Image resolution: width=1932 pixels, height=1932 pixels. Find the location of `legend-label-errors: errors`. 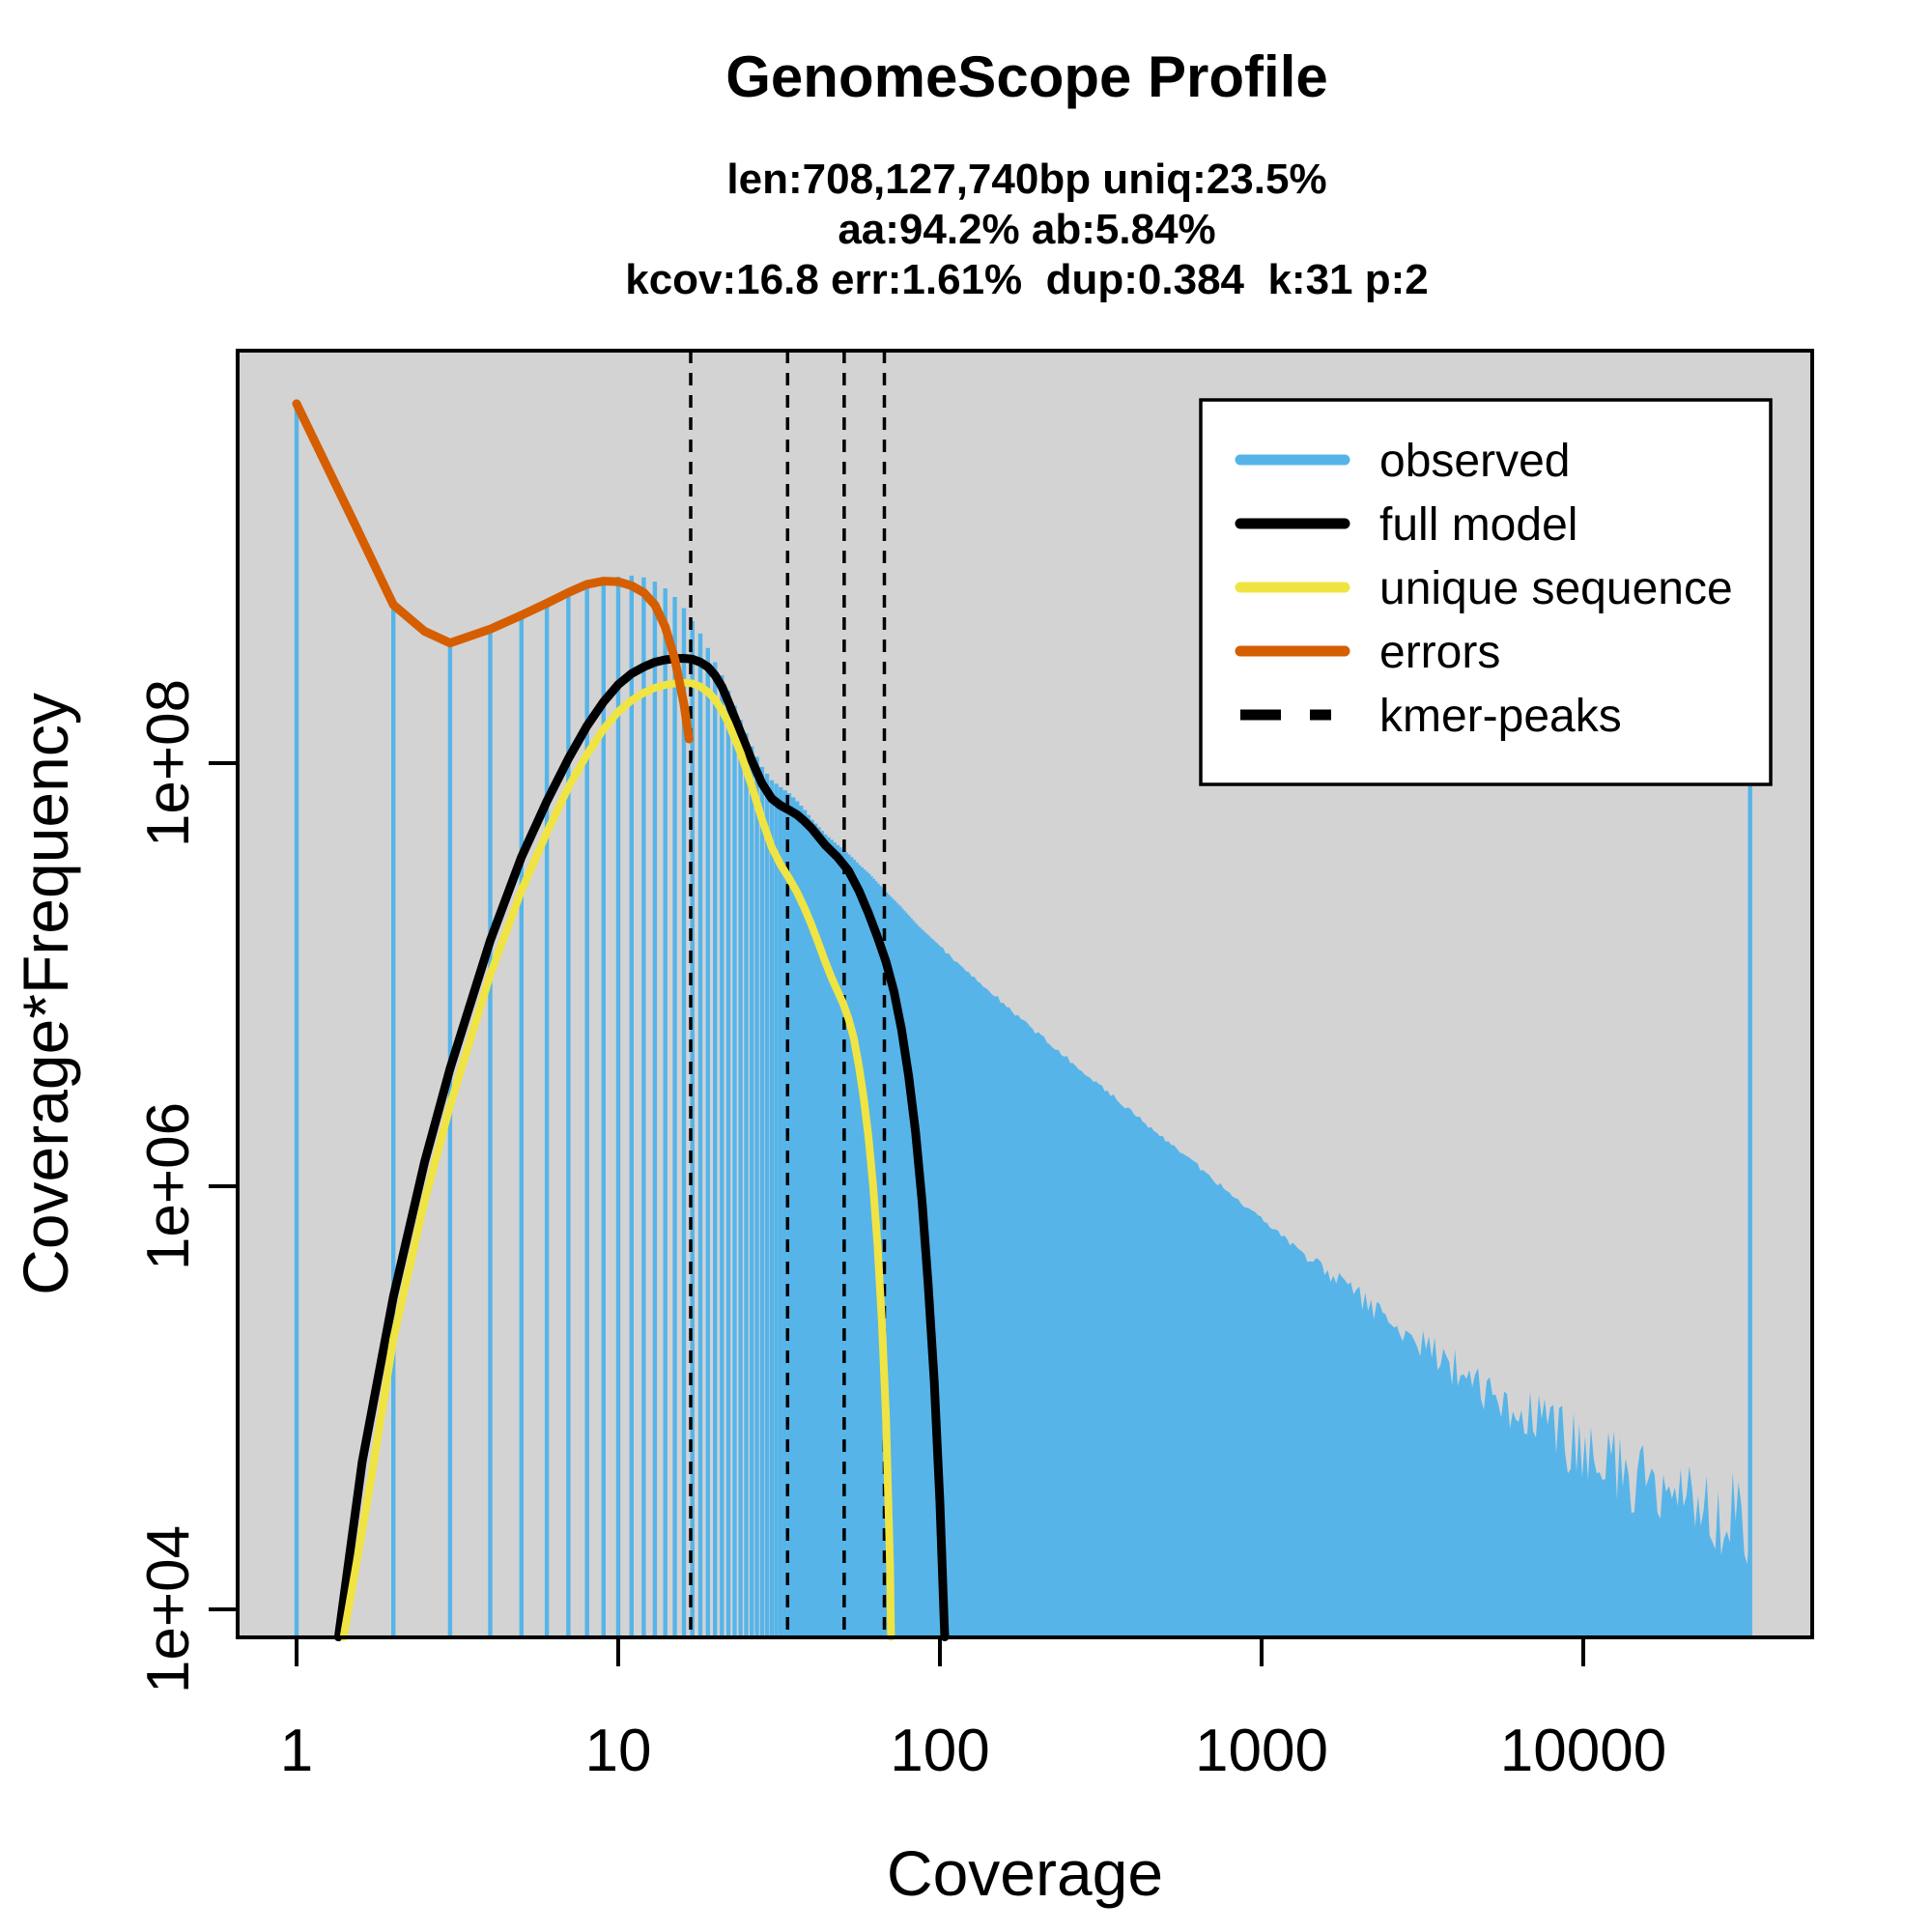

legend-label-errors: errors is located at coordinates (1439, 652).